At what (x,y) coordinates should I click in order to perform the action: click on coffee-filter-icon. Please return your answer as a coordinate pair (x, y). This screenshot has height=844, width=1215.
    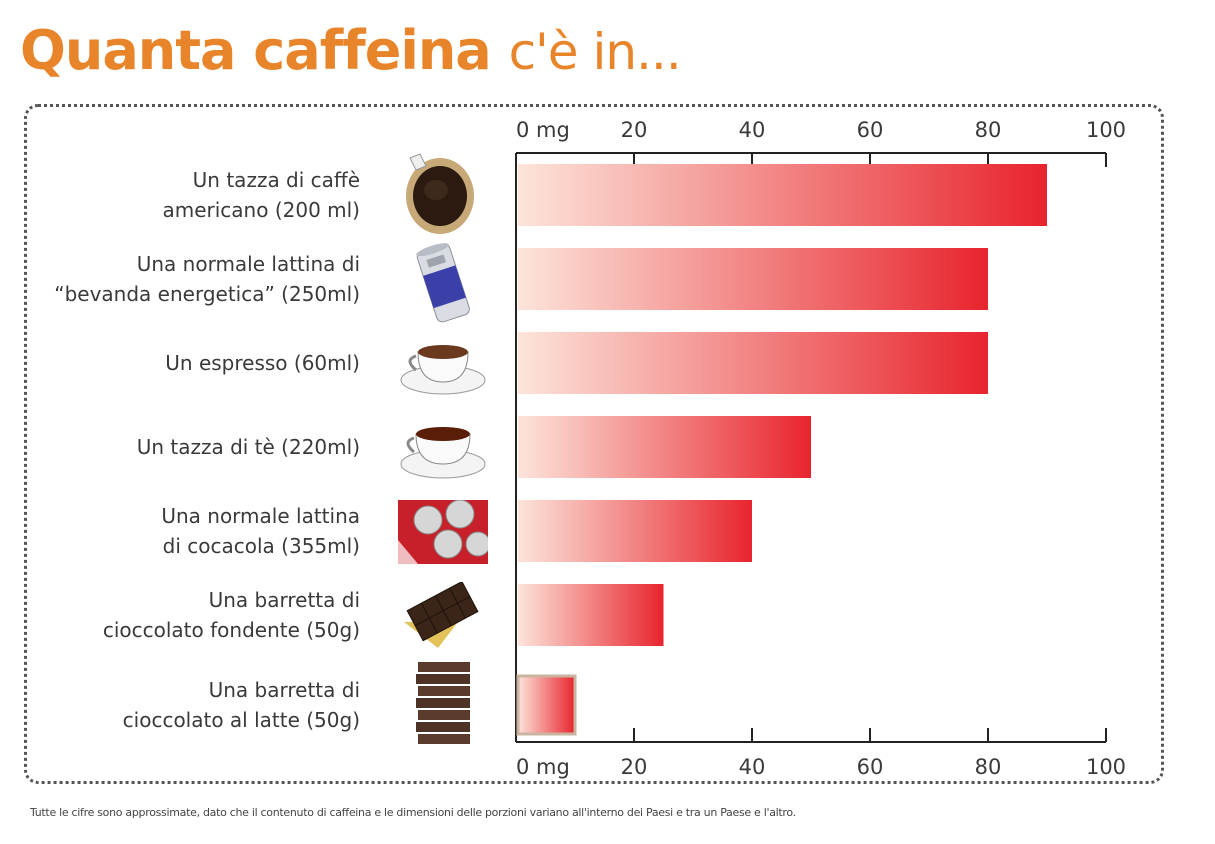
    Looking at the image, I should click on (440, 193).